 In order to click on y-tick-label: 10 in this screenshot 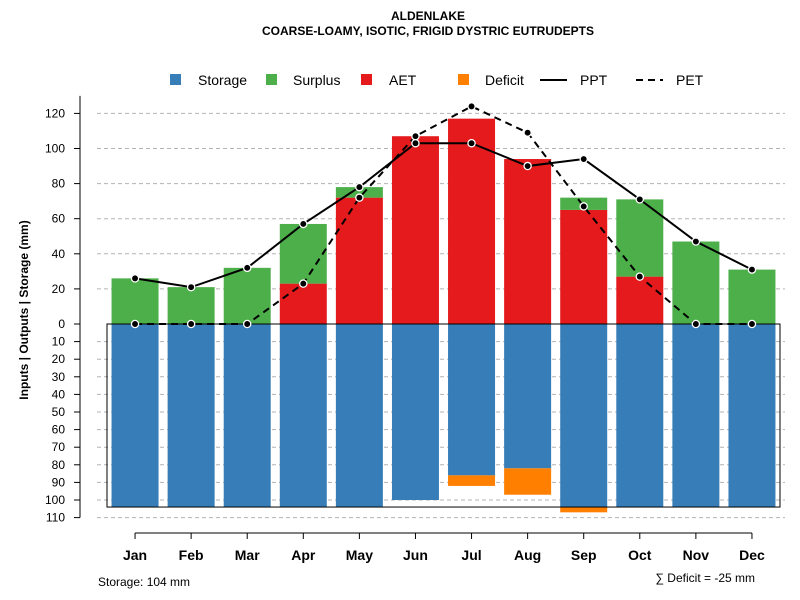, I will do `click(59, 342)`.